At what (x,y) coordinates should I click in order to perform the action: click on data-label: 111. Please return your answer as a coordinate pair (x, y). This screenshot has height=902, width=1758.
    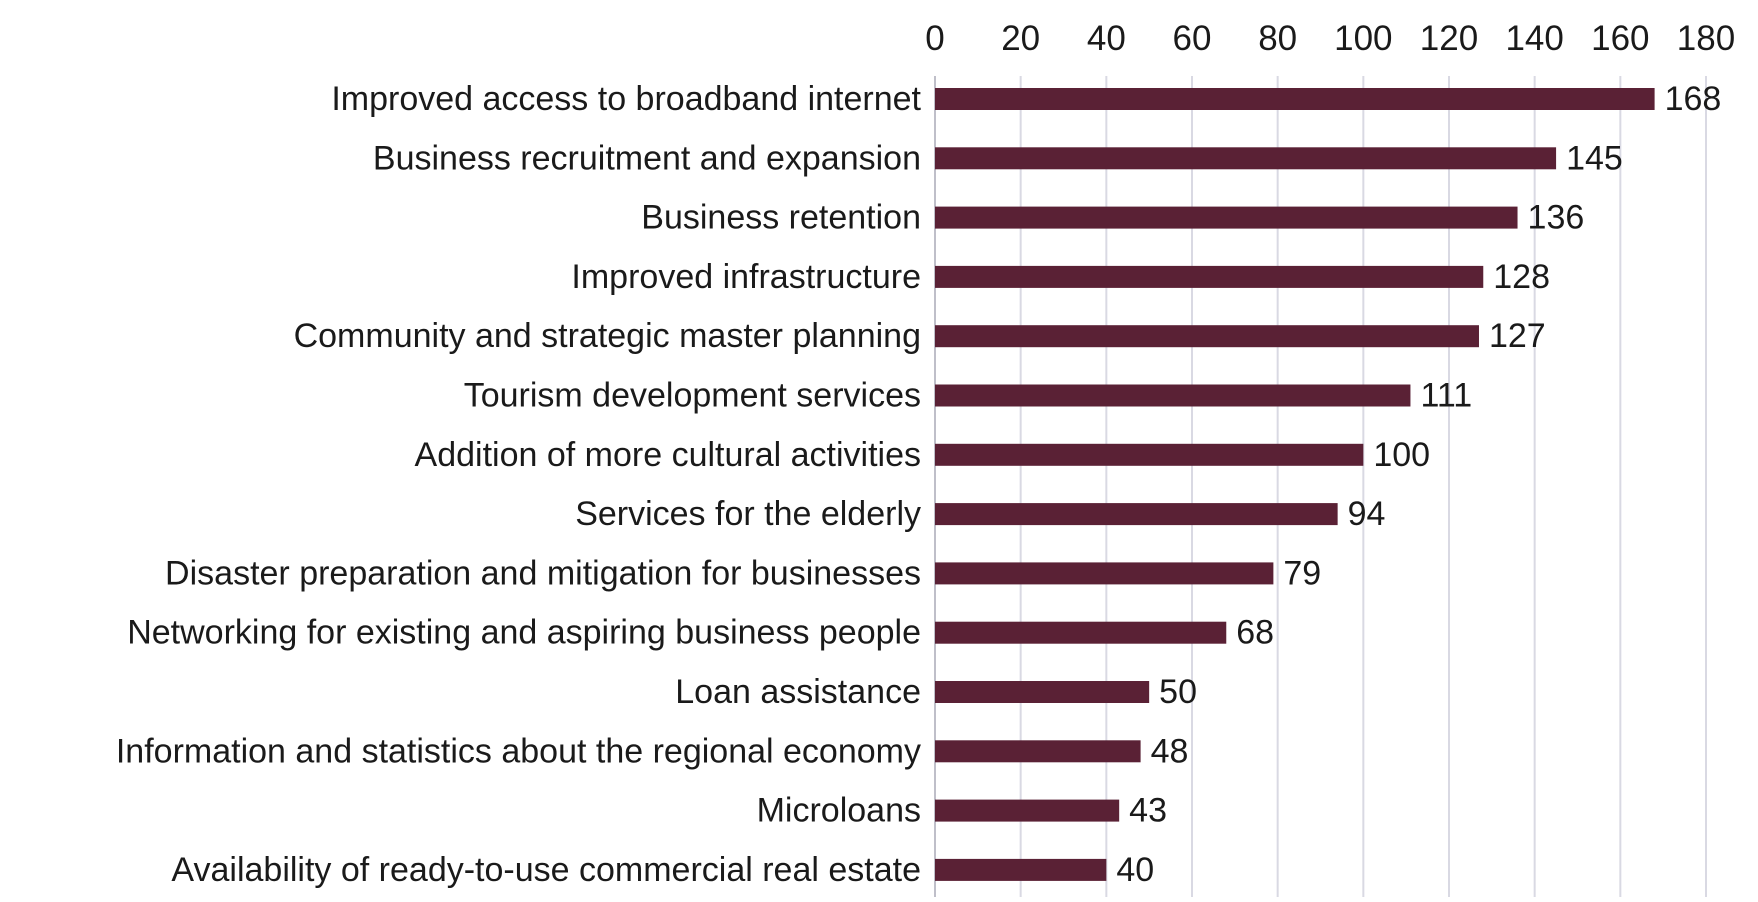
    Looking at the image, I should click on (1446, 396).